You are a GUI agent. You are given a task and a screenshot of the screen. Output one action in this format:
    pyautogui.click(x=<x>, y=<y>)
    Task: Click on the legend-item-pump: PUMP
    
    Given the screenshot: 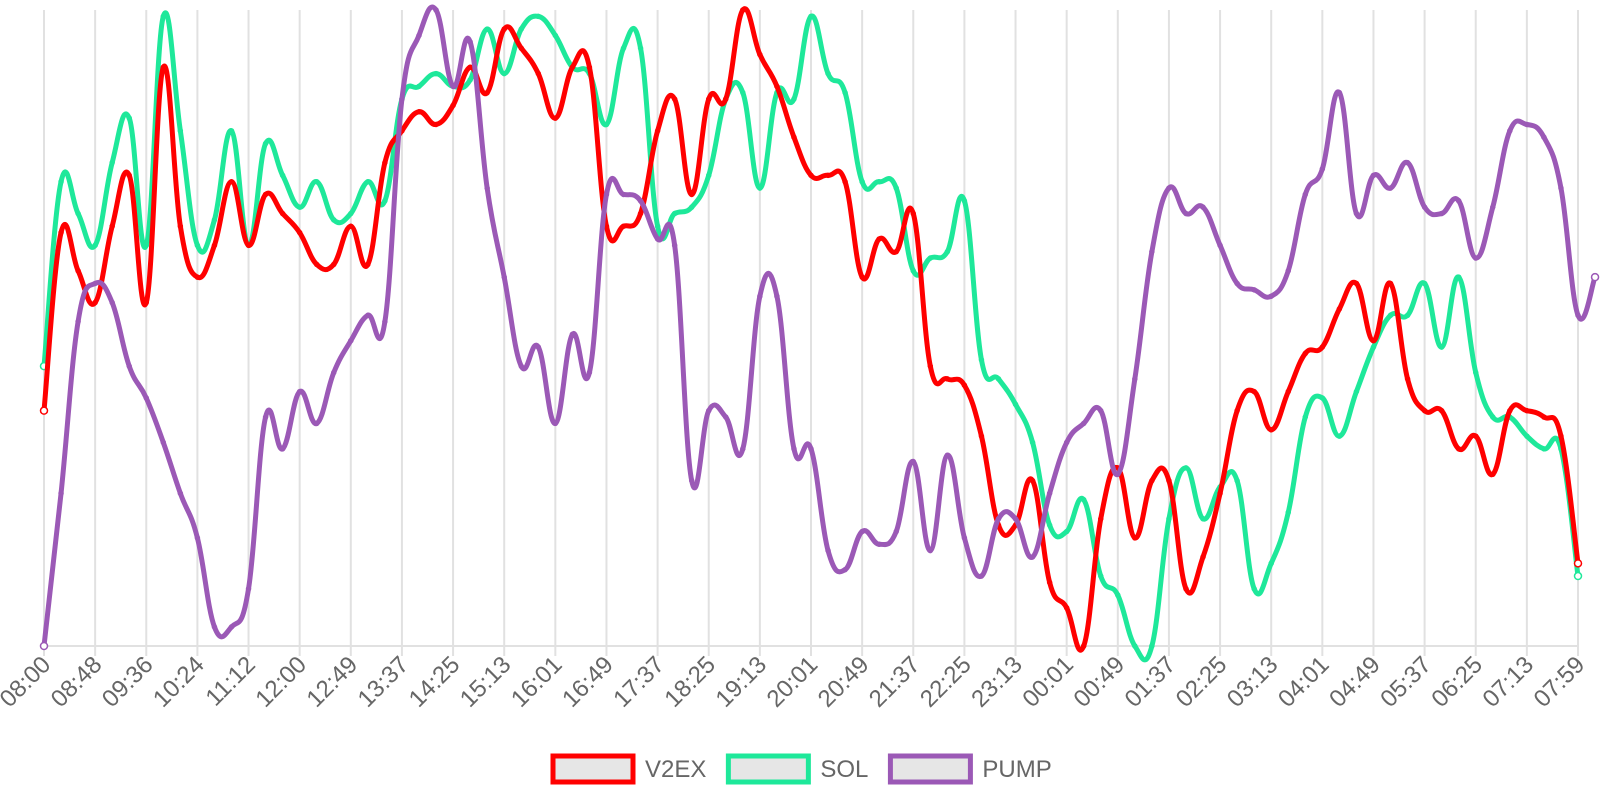 What is the action you would take?
    pyautogui.click(x=969, y=769)
    